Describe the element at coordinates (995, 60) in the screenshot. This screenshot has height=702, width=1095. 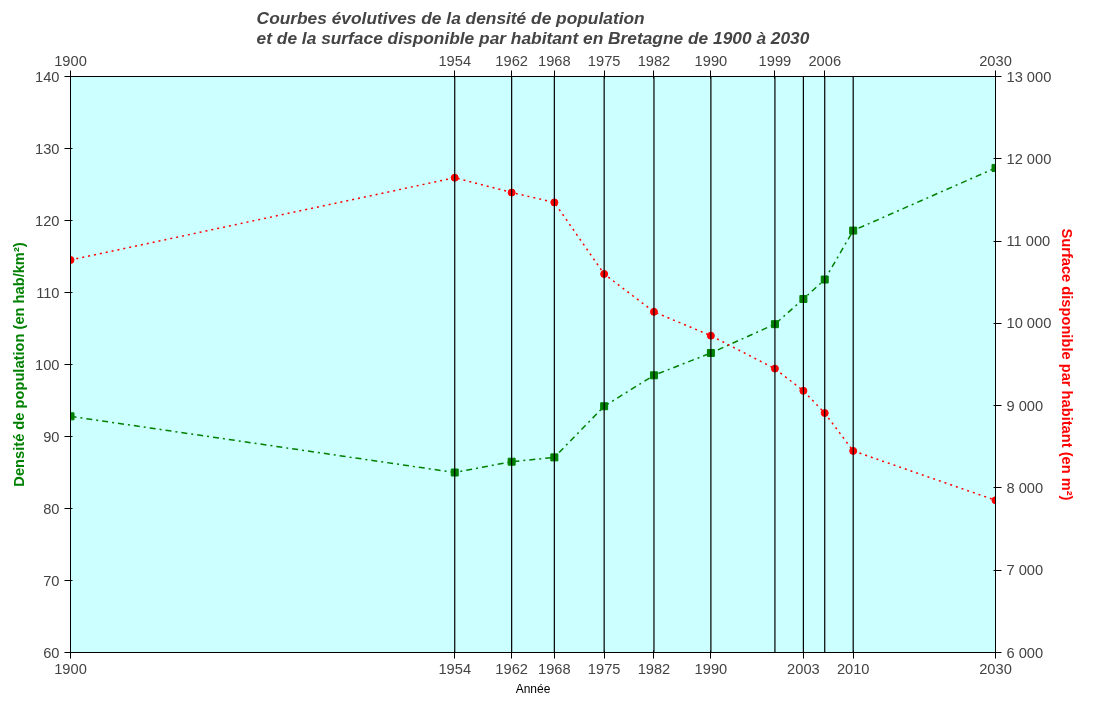
I see `x2-tick-label: 2030` at that location.